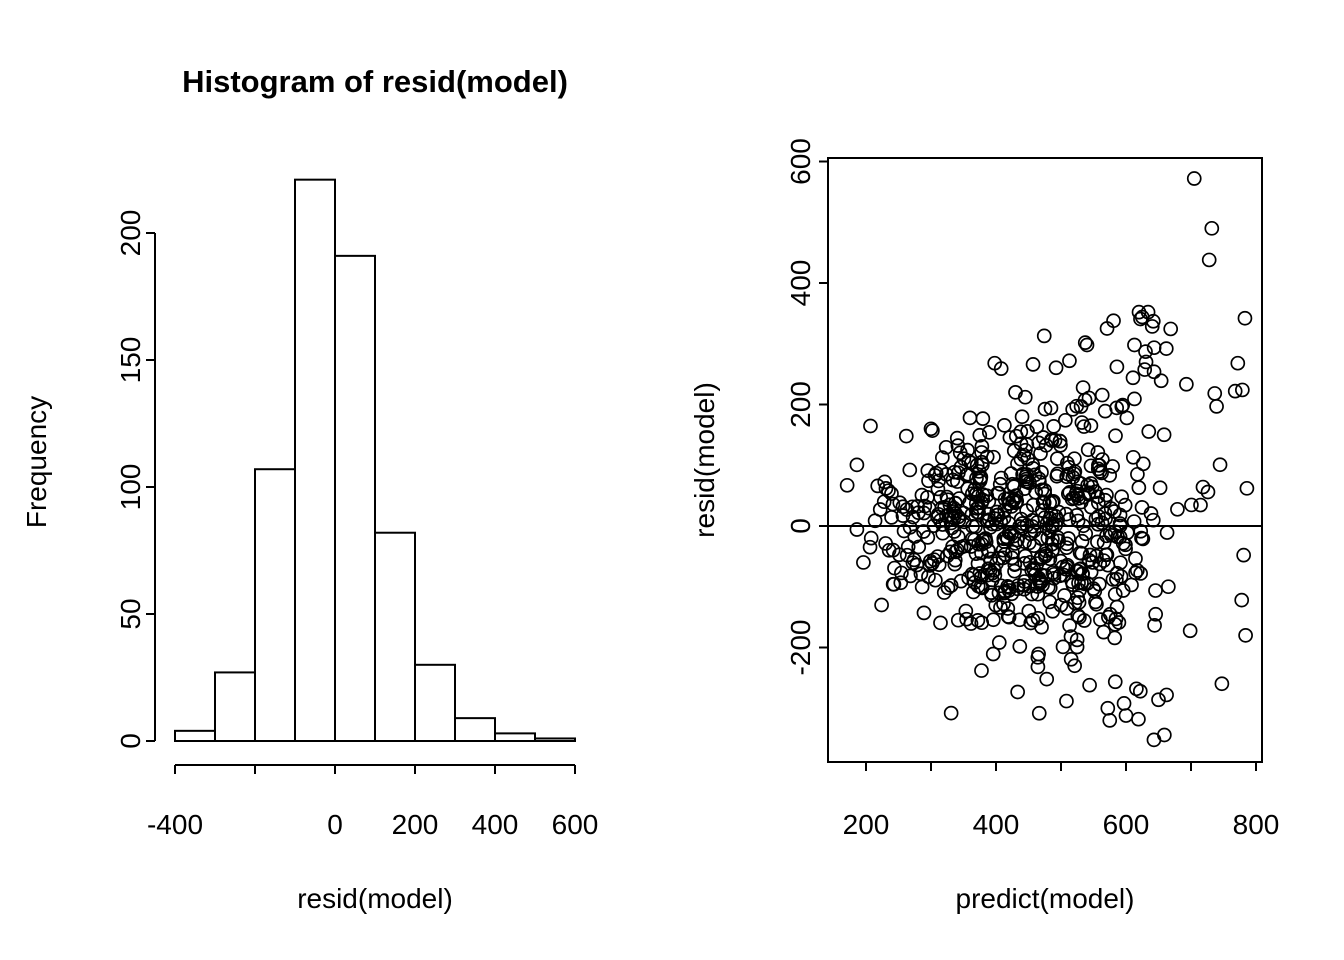 The height and width of the screenshot is (960, 1344). Describe the element at coordinates (130, 487) in the screenshot. I see `y-tick-label: 100` at that location.